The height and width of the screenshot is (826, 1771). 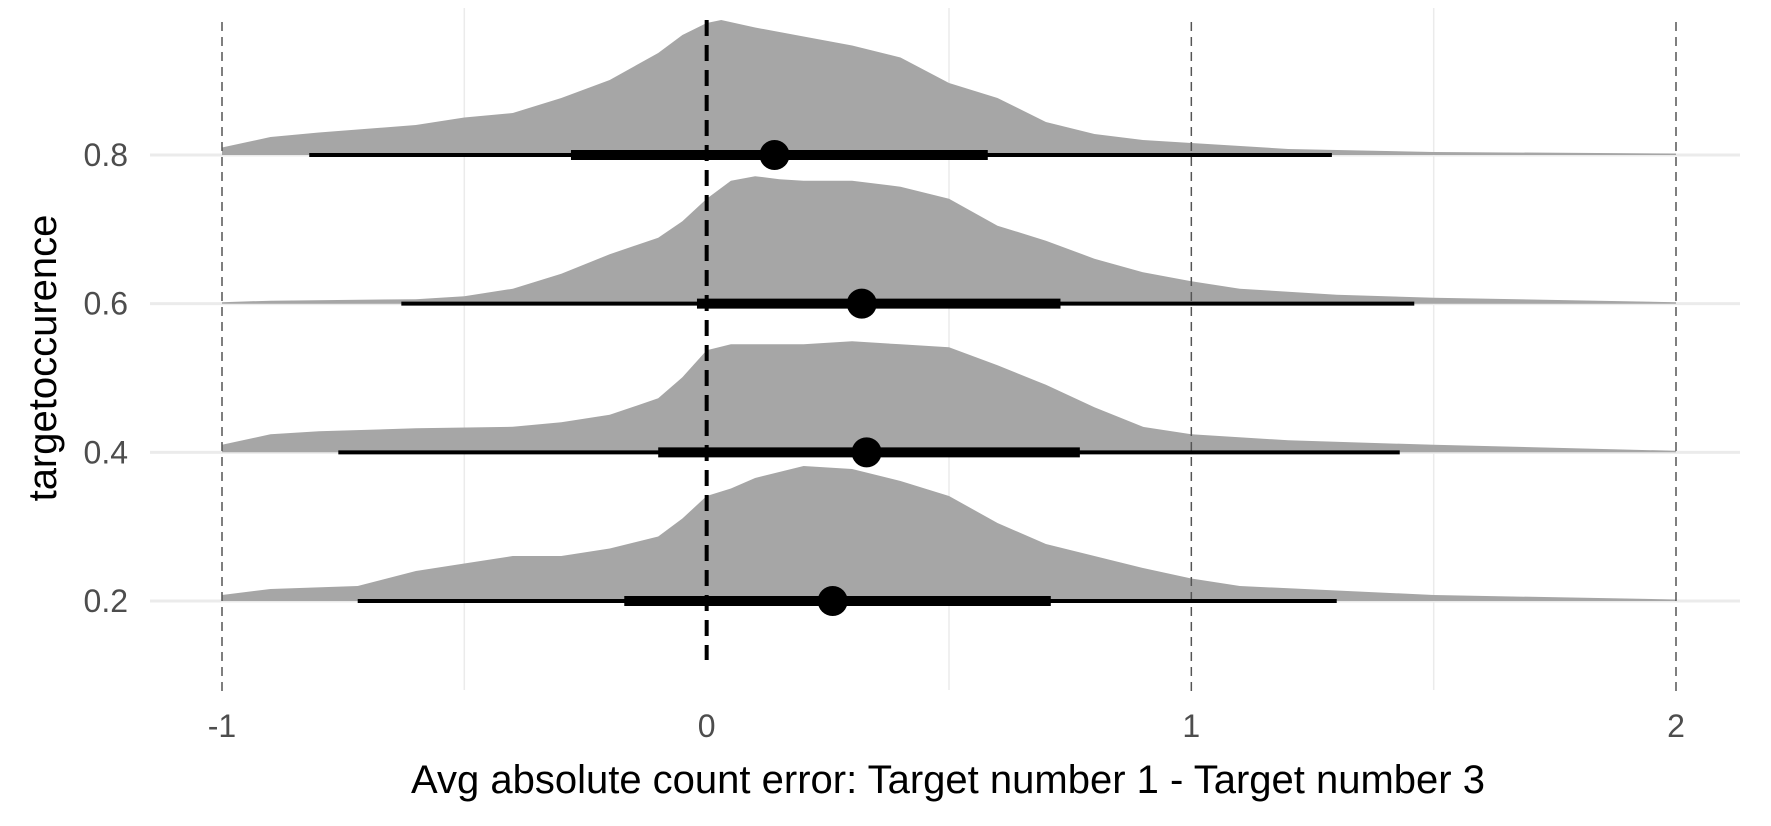 What do you see at coordinates (106, 155) in the screenshot?
I see `y-tick-label: 0.8` at bounding box center [106, 155].